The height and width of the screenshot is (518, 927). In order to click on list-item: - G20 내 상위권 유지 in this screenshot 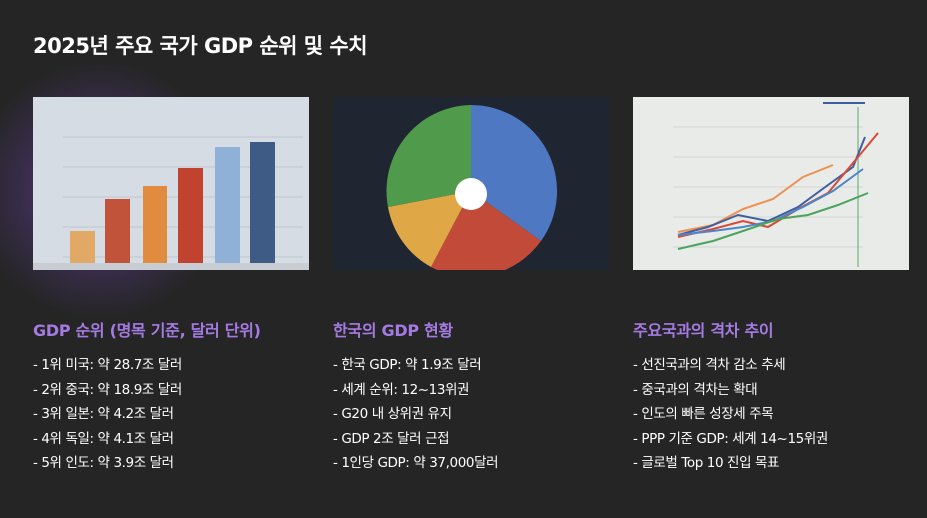, I will do `click(392, 414)`.